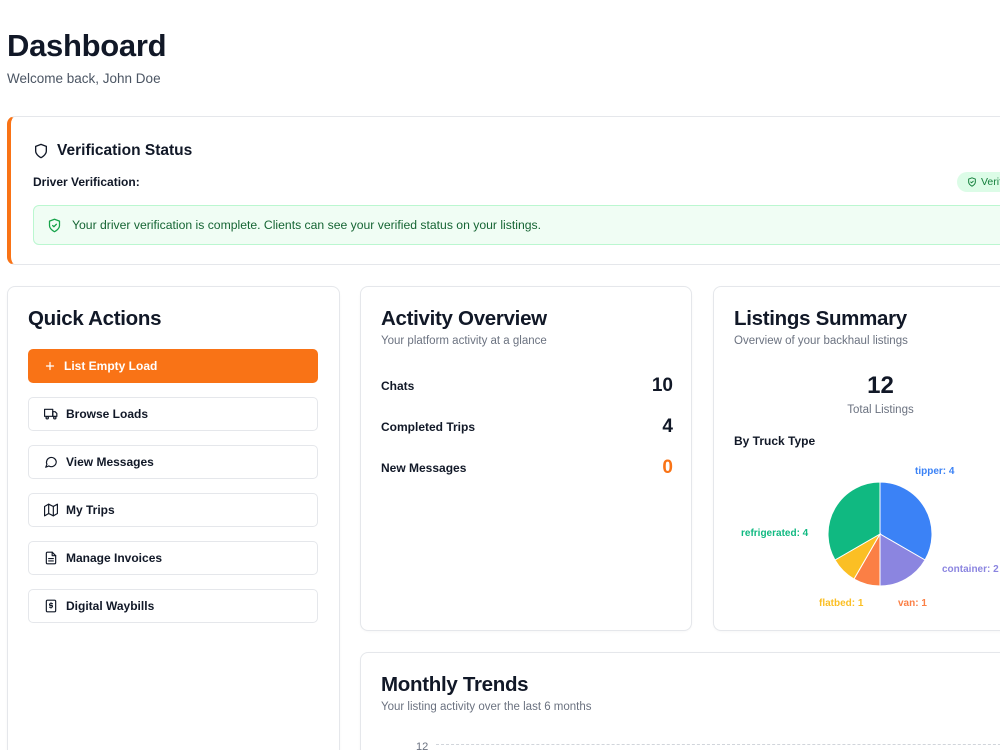 The width and height of the screenshot is (1000, 750). What do you see at coordinates (667, 467) in the screenshot?
I see `activity-value: 0` at bounding box center [667, 467].